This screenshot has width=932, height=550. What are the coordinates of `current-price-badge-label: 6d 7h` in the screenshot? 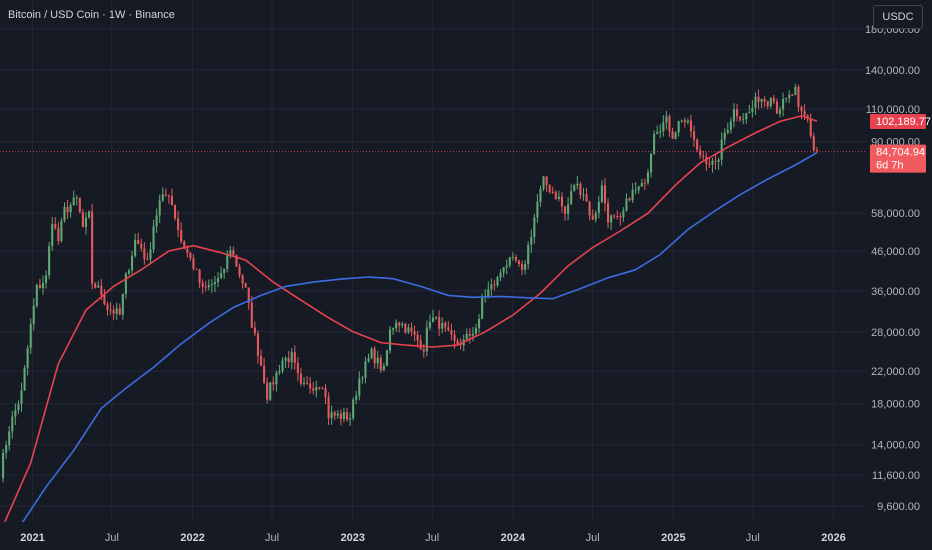 It's located at (890, 166).